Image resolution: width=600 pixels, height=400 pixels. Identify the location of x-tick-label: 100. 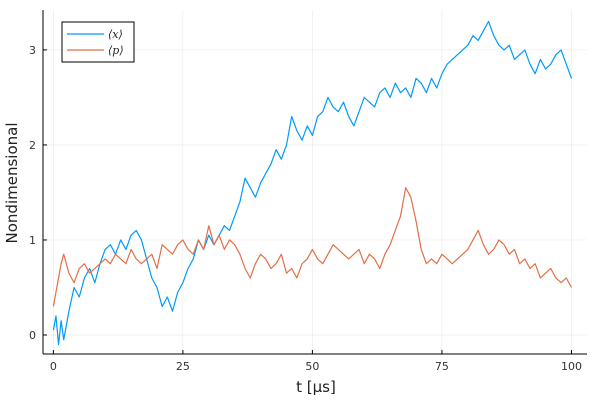
(571, 366).